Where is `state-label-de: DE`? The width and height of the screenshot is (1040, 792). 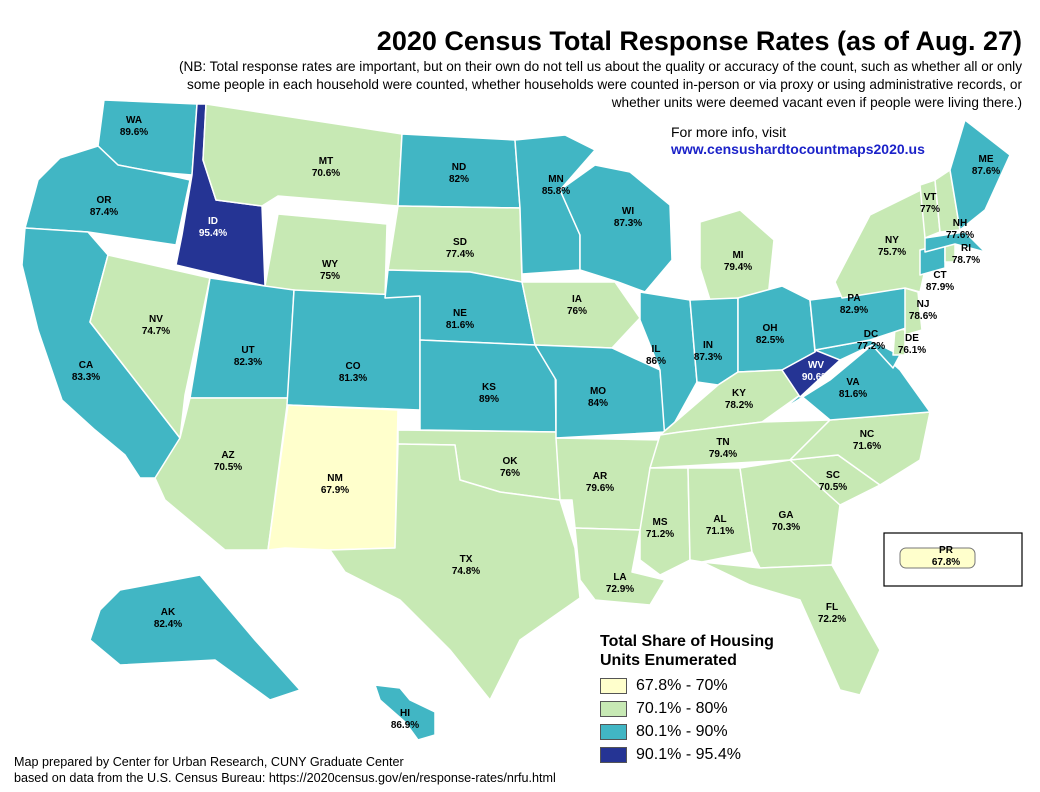
state-label-de: DE is located at coordinates (912, 338).